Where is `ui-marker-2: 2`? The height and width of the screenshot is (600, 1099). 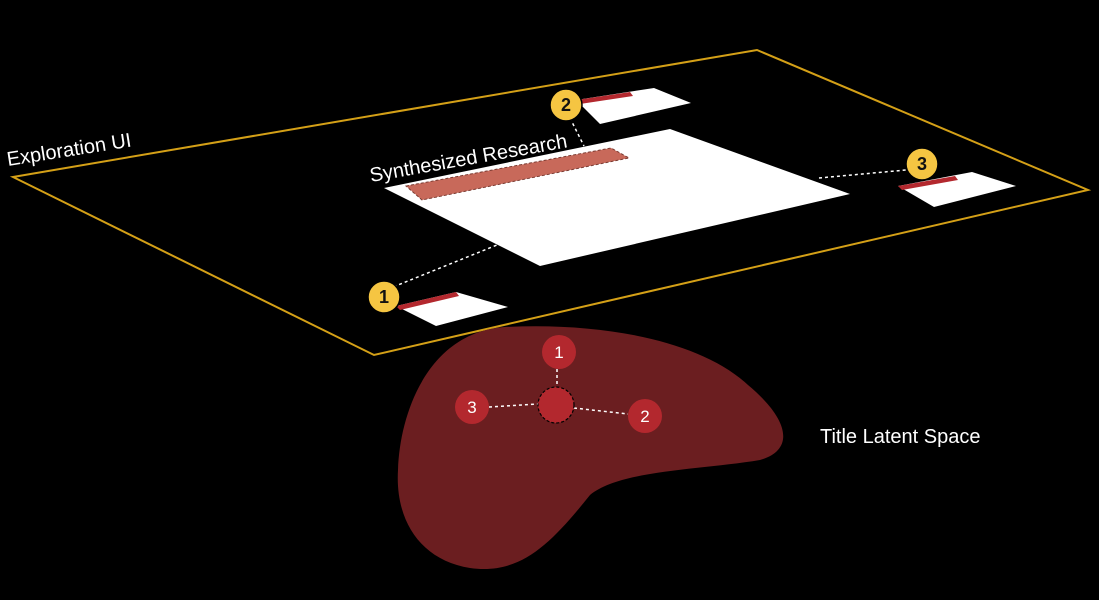
ui-marker-2: 2 is located at coordinates (566, 105).